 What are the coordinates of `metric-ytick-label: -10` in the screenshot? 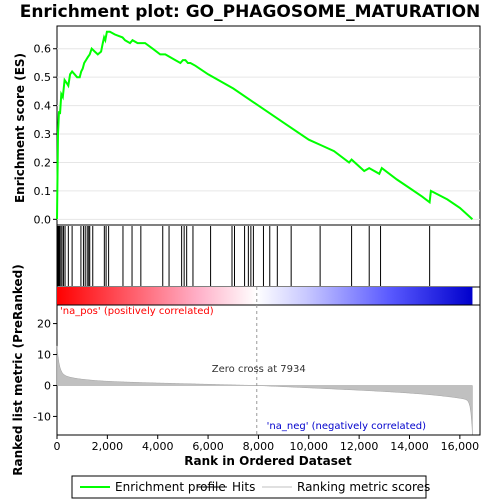 It's located at (42, 416).